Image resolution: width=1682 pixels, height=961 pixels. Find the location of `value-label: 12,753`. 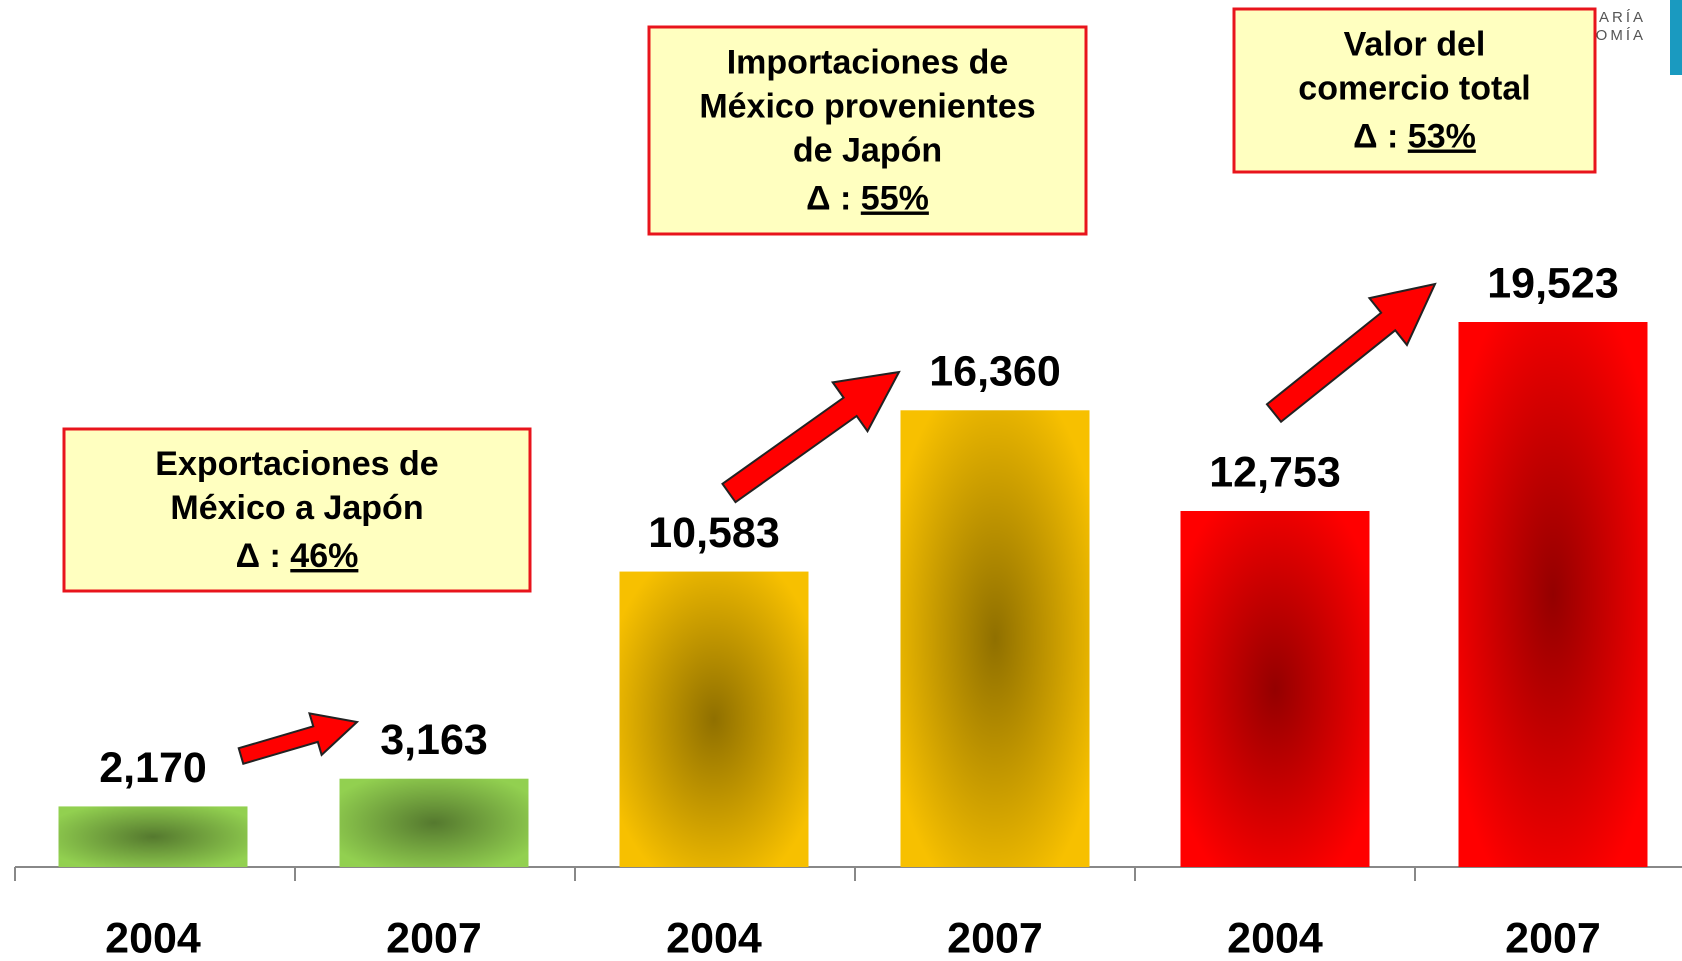

value-label: 12,753 is located at coordinates (1275, 472).